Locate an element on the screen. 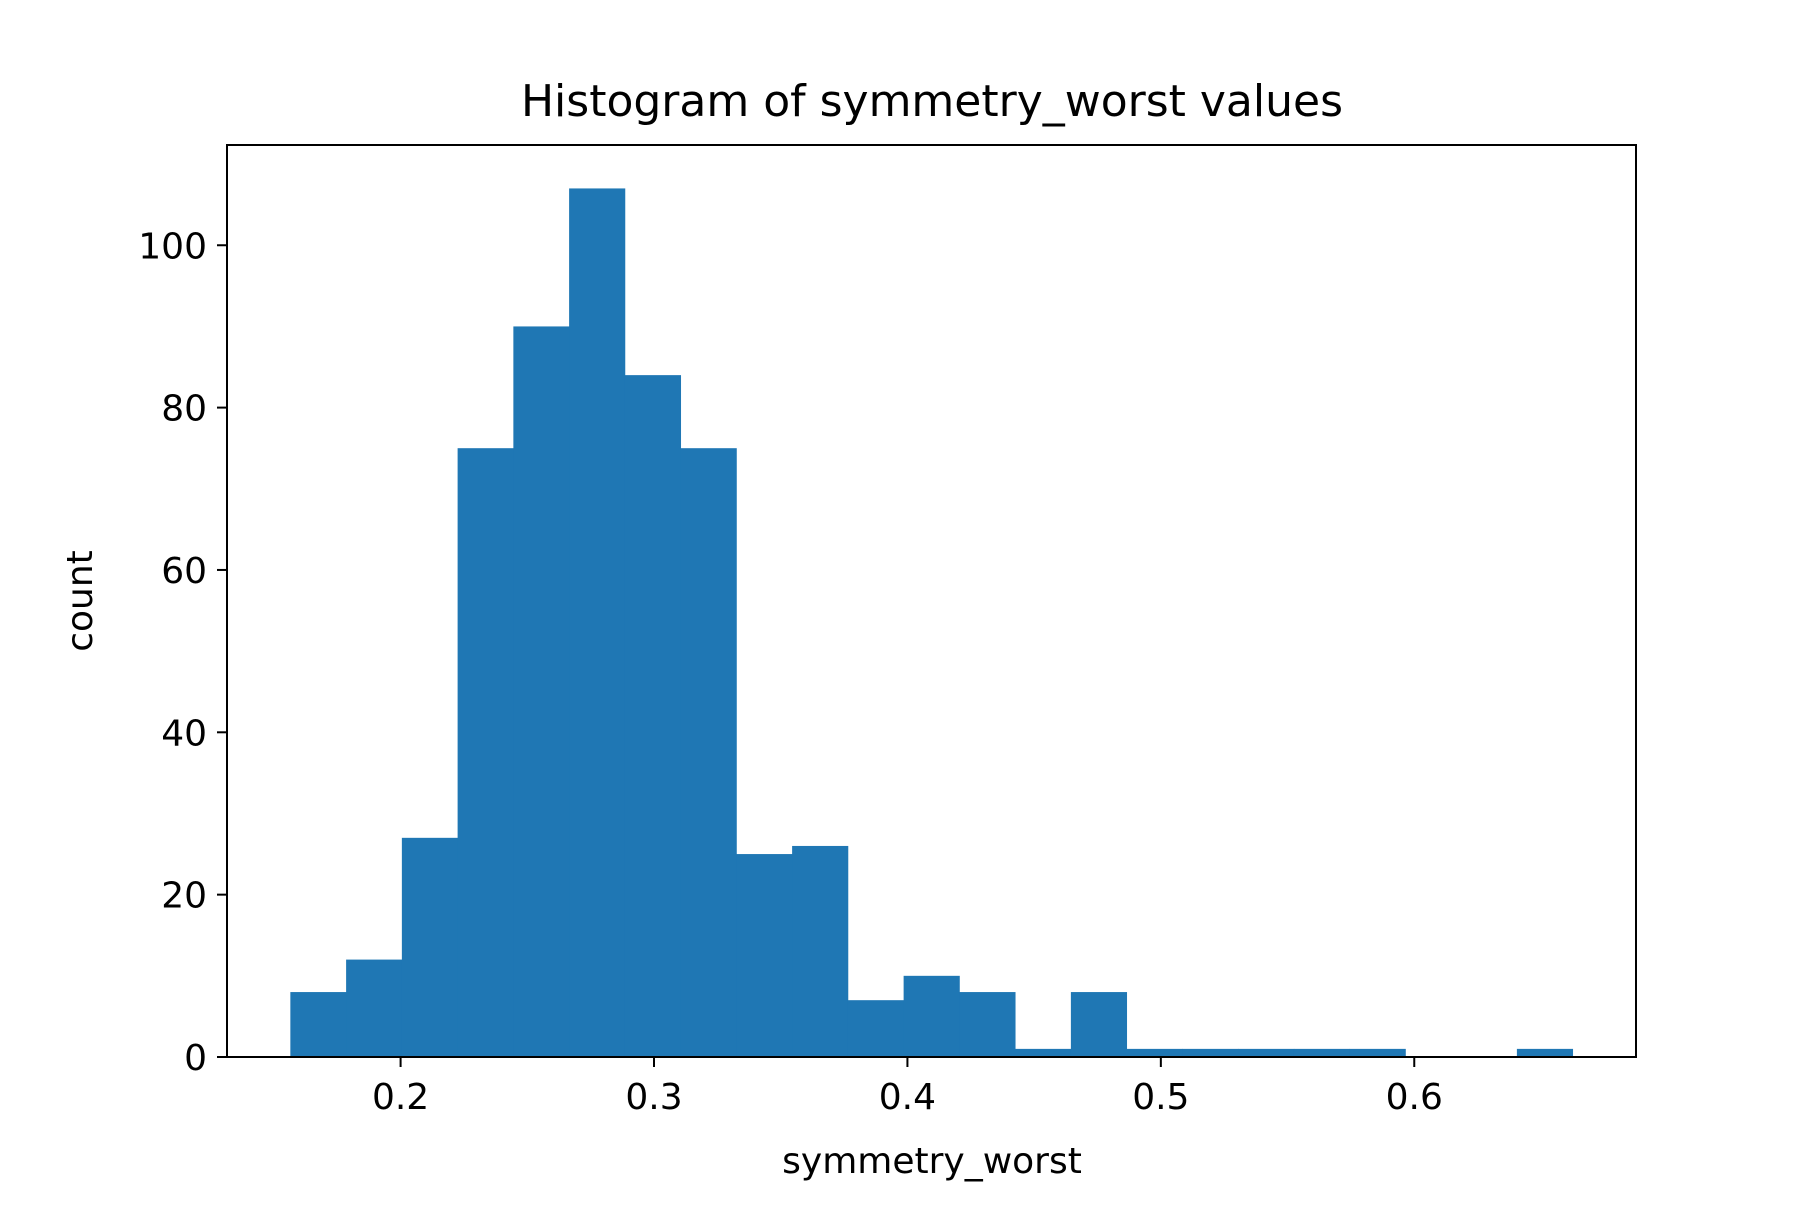  y-tick-label: 20 is located at coordinates (184, 896).